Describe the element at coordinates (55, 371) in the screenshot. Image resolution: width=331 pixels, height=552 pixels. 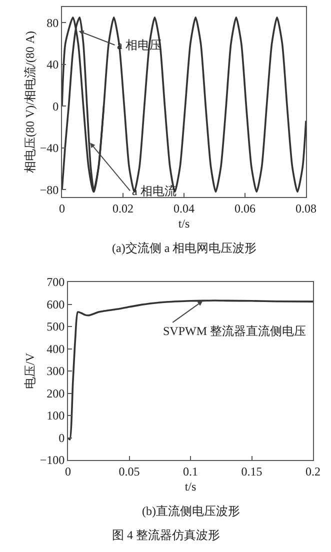
I see `y-tick-label: 300` at that location.